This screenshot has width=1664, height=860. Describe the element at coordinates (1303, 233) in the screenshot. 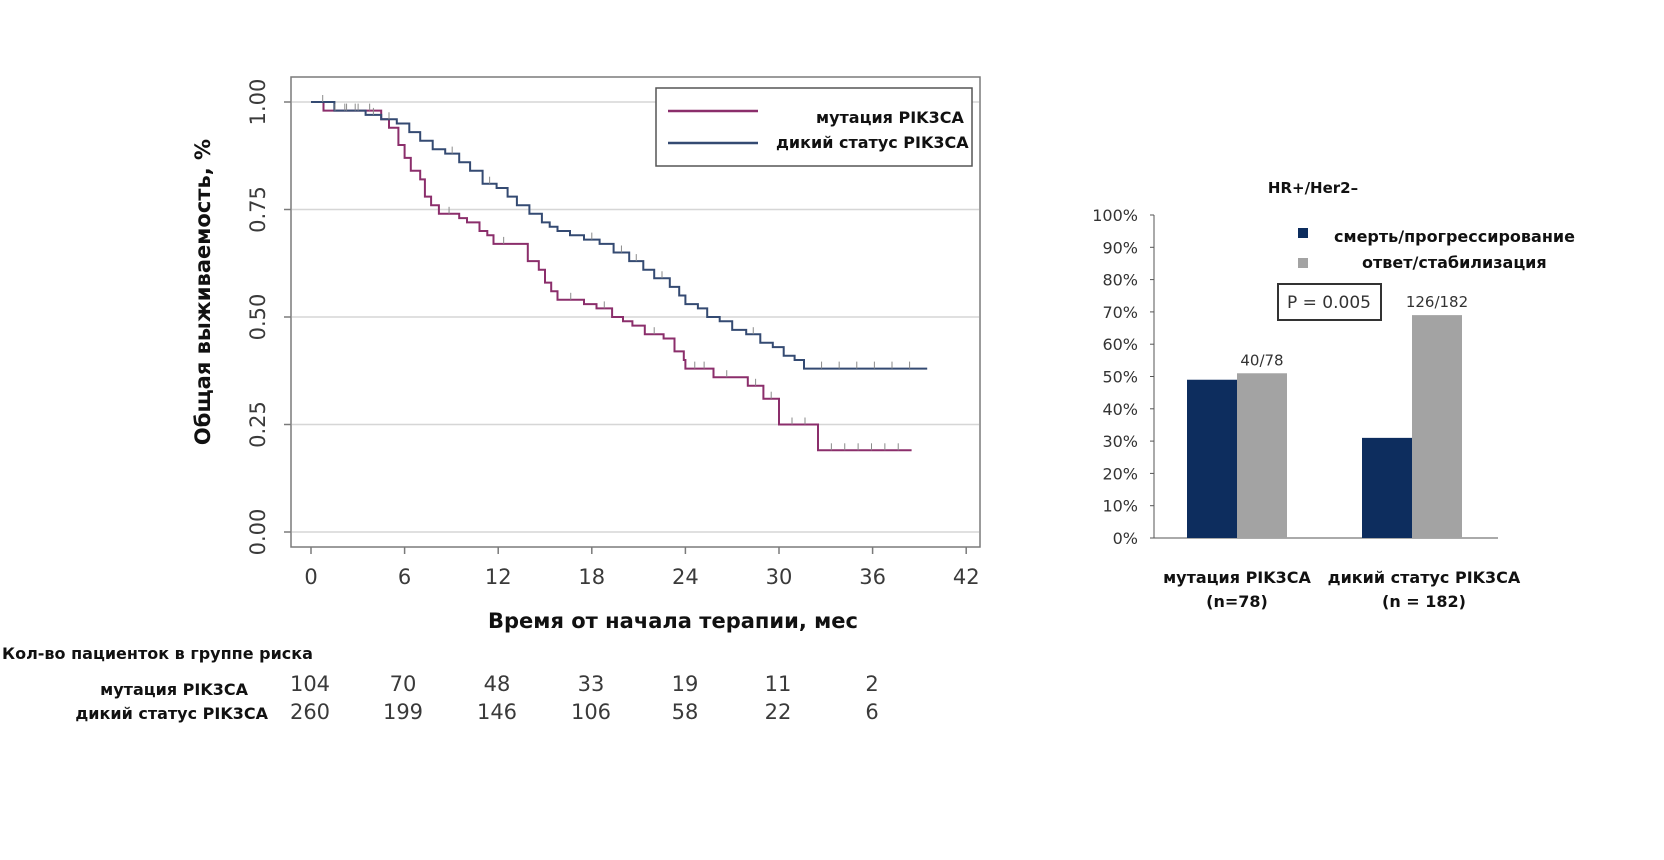

I see `bar-legend-swatch-death` at that location.